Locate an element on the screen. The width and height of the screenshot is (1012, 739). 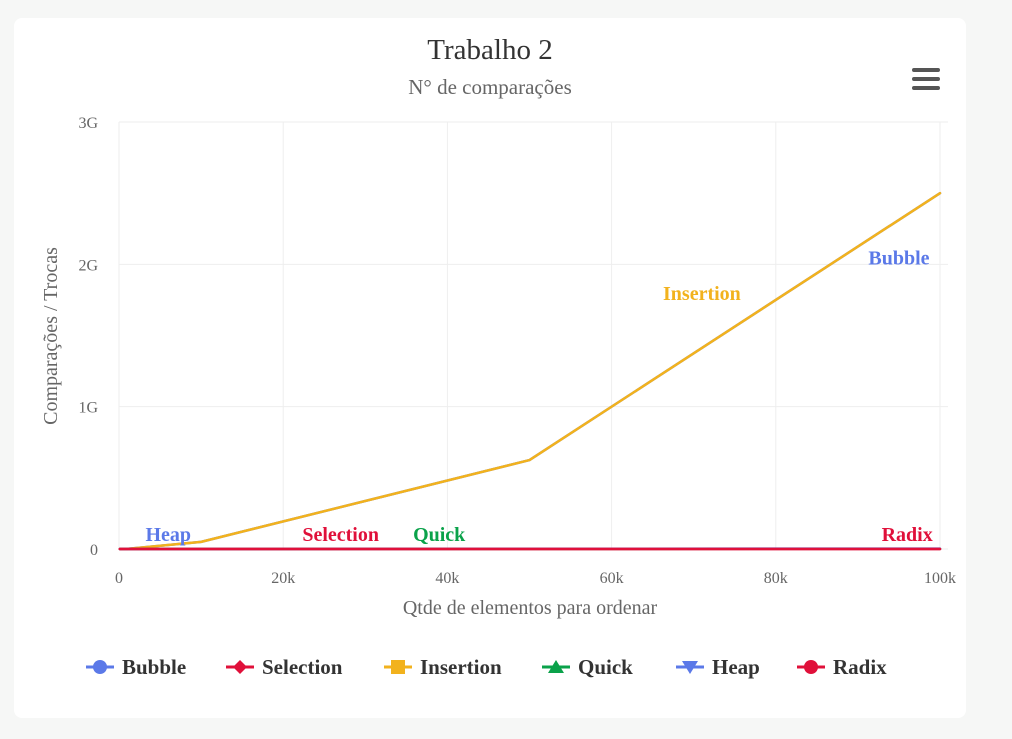
legend-item-radix: Radix is located at coordinates (842, 667).